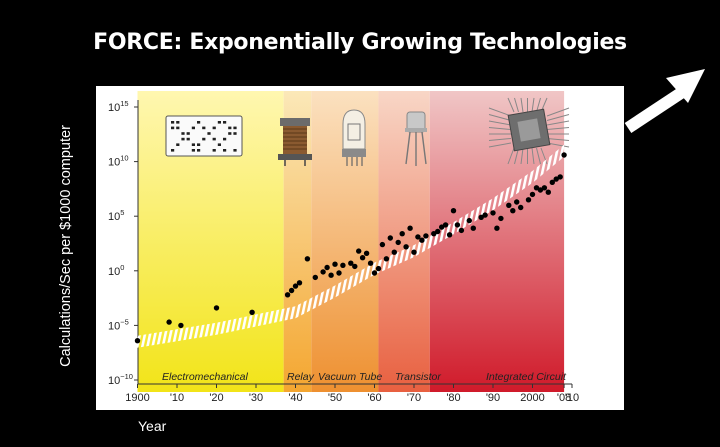 Image resolution: width=720 pixels, height=447 pixels. Describe the element at coordinates (453, 398) in the screenshot. I see `x-tick-label: '80` at that location.